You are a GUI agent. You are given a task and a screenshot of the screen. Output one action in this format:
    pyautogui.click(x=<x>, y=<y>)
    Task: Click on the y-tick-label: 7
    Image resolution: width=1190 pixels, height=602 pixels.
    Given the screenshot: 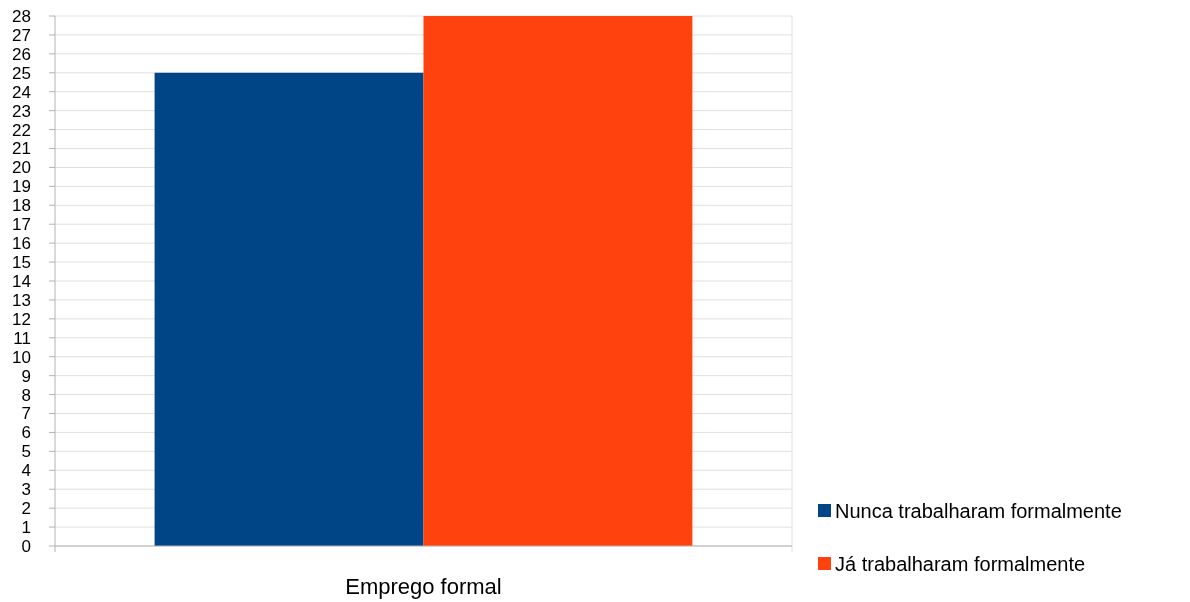 What is the action you would take?
    pyautogui.click(x=26, y=414)
    